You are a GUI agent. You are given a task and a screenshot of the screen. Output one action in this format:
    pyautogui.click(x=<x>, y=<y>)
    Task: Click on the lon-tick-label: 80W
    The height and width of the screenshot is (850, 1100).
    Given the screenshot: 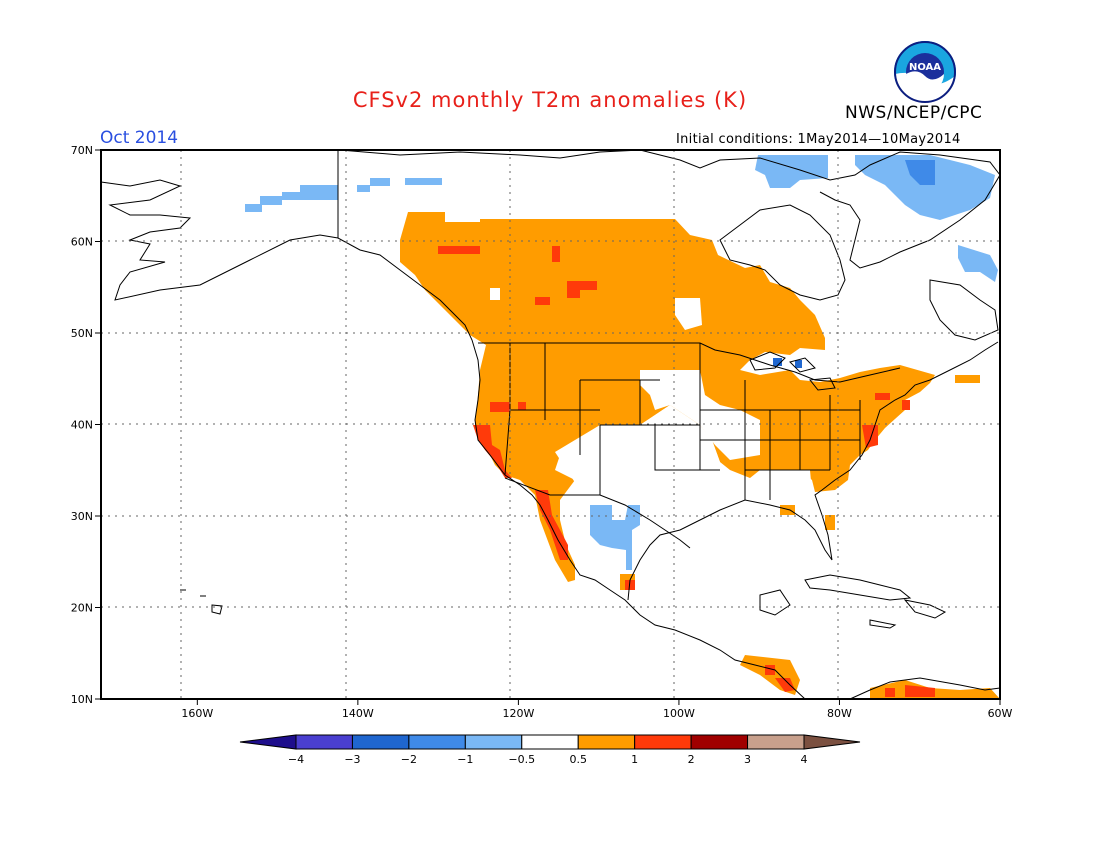 What is the action you would take?
    pyautogui.click(x=839, y=713)
    